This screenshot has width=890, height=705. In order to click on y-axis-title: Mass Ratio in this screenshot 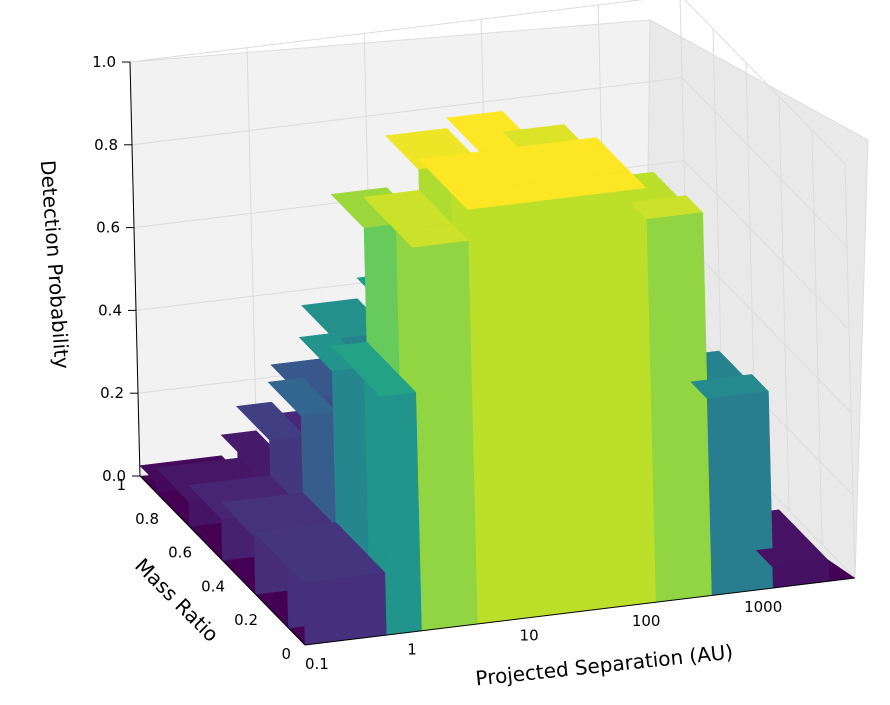, I will do `click(176, 599)`.